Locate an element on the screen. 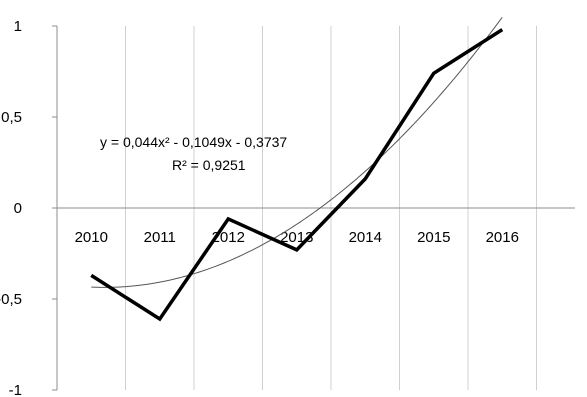 The height and width of the screenshot is (397, 587). x-category-label: 2010 is located at coordinates (91, 237).